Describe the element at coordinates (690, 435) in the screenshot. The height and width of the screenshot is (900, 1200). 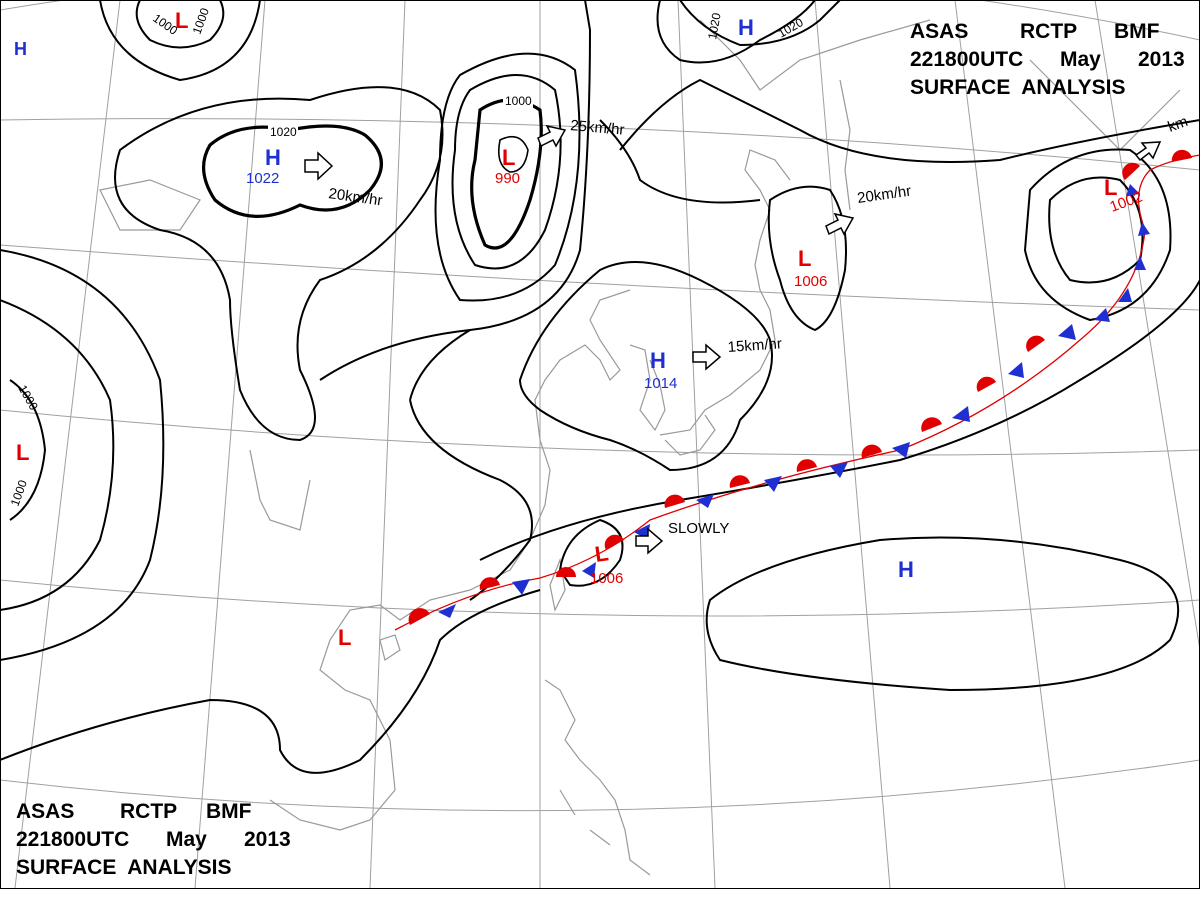
I see `coastline-kyushu` at that location.